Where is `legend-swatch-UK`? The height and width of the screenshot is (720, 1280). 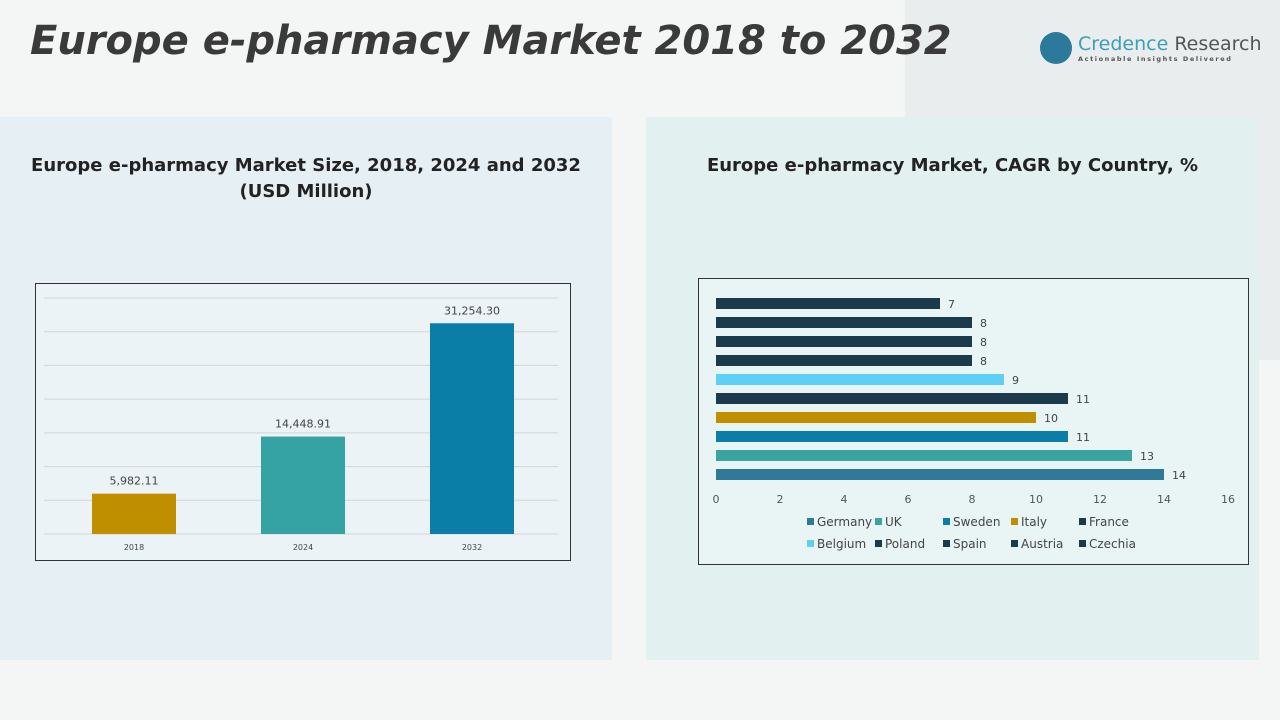 legend-swatch-UK is located at coordinates (878, 521).